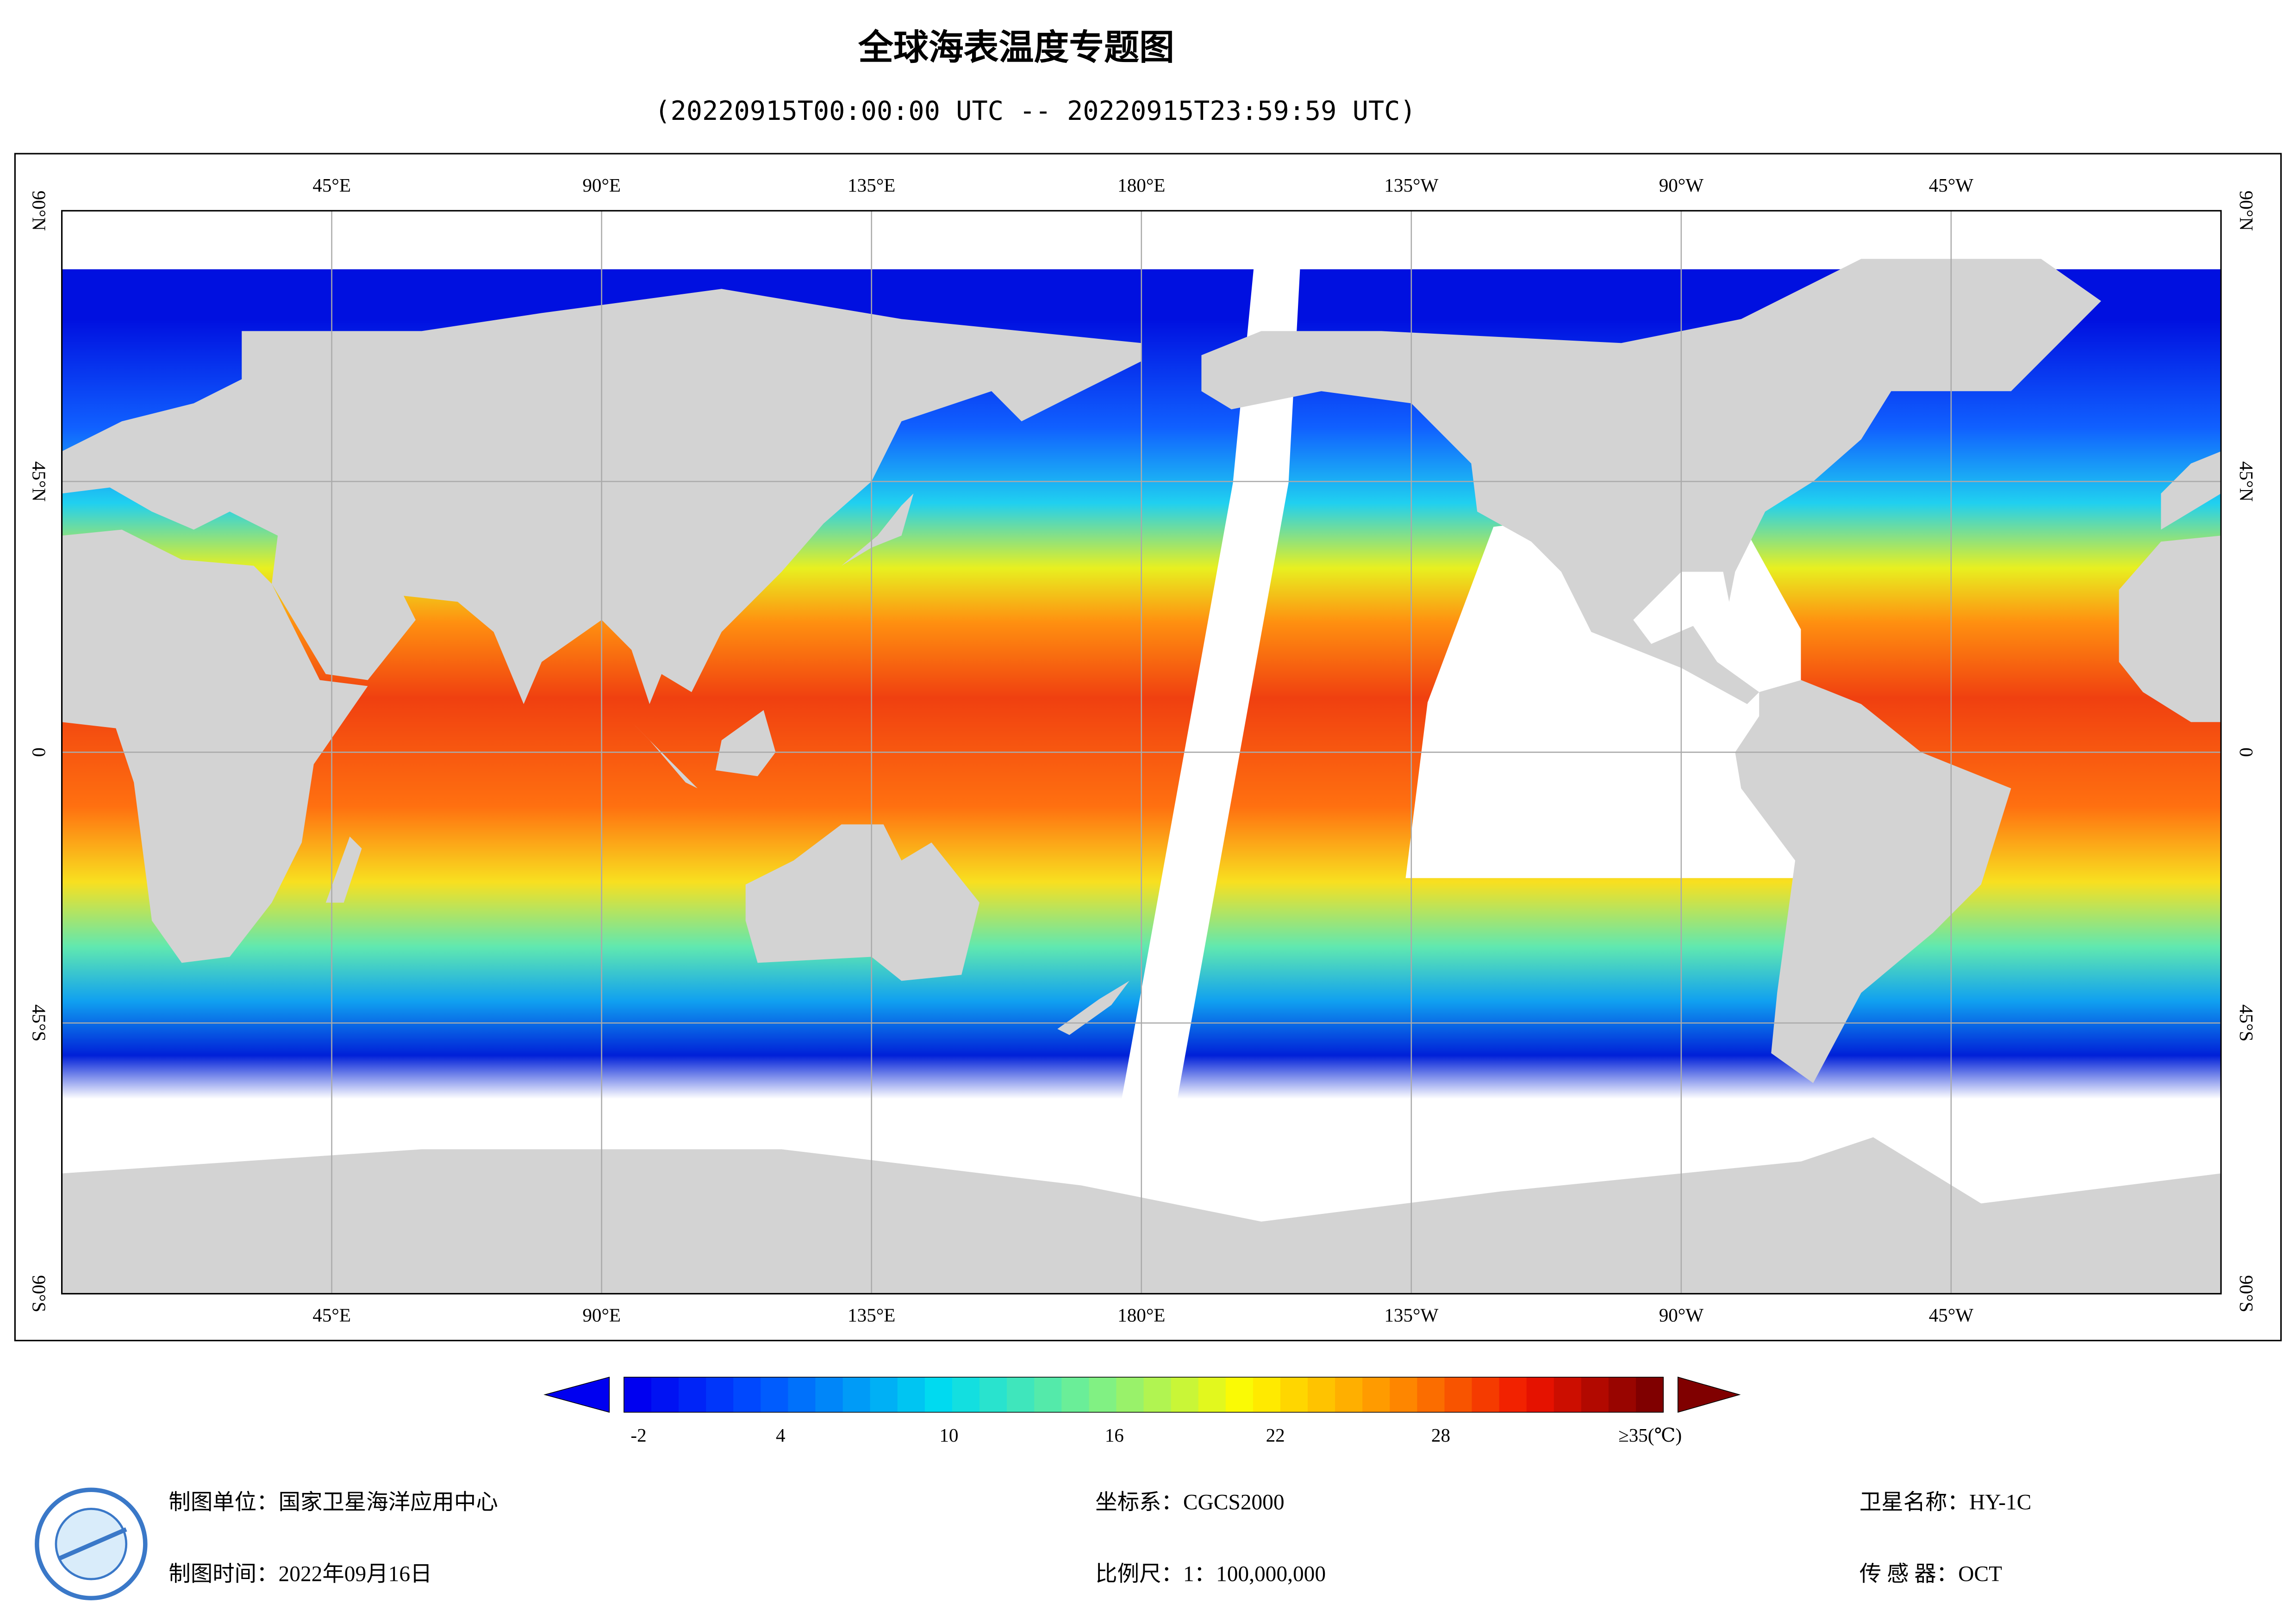  I want to click on map-title: 全球海表温度专题图, so click(1016, 47).